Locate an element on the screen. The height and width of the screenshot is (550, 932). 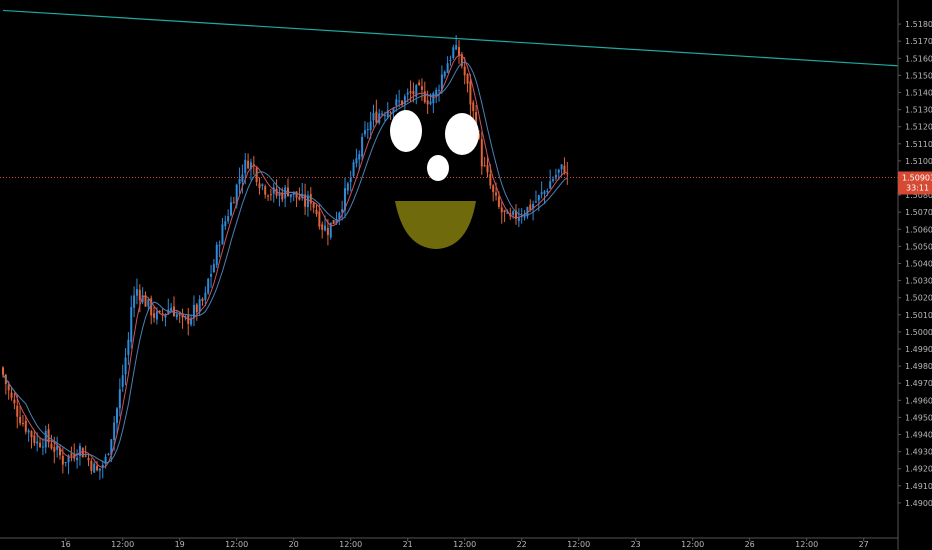
nose-icon is located at coordinates (438, 168).